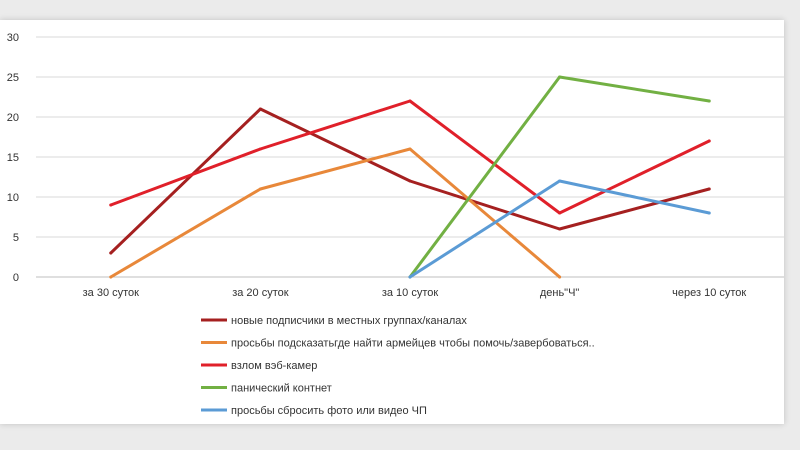 The width and height of the screenshot is (800, 450). What do you see at coordinates (274, 366) in the screenshot?
I see `legend-label: взлом вэб-камер` at bounding box center [274, 366].